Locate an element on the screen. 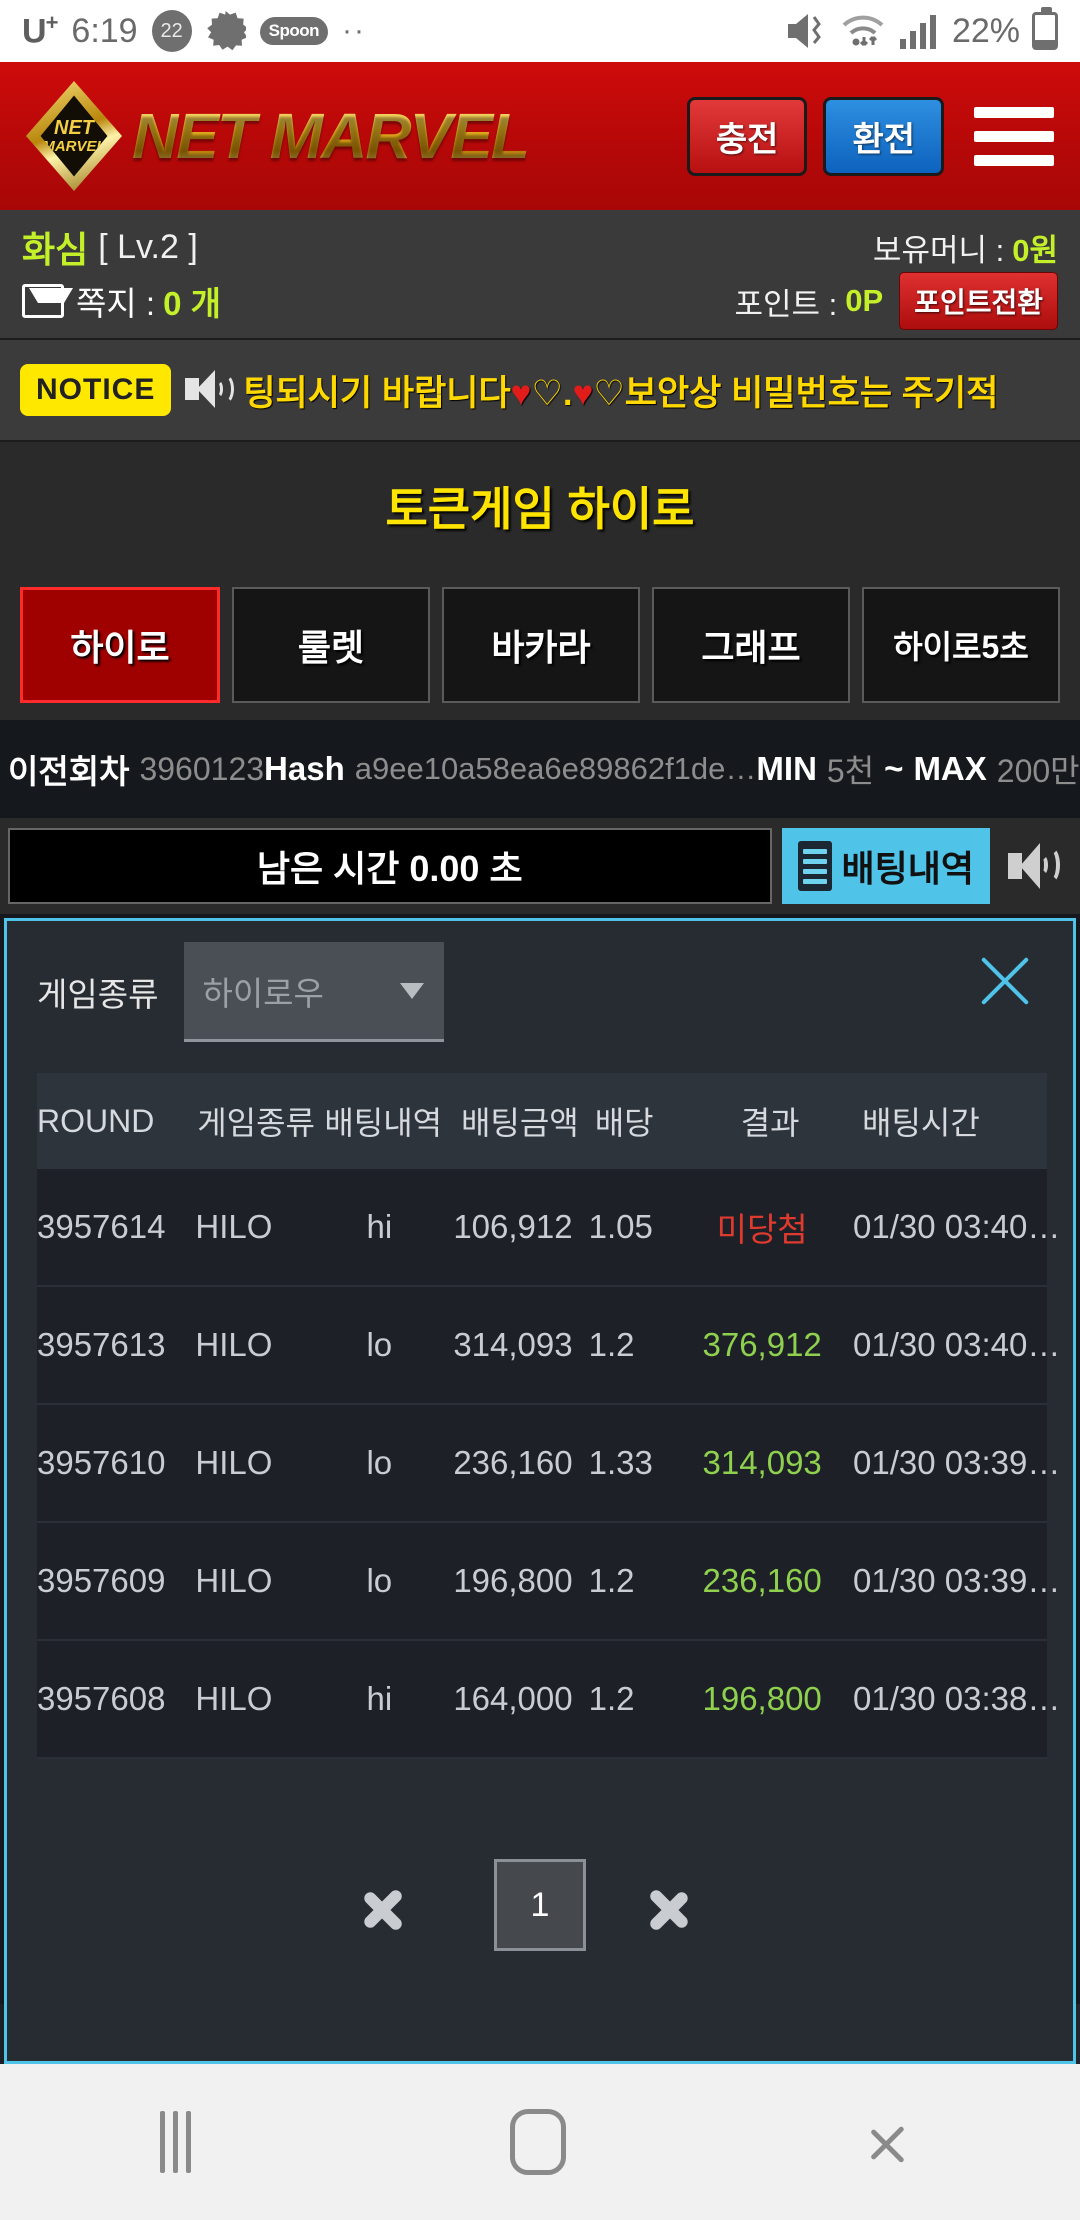 This screenshot has height=2220, width=1080. money-display: 보유머니 : 0원 is located at coordinates (965, 247).